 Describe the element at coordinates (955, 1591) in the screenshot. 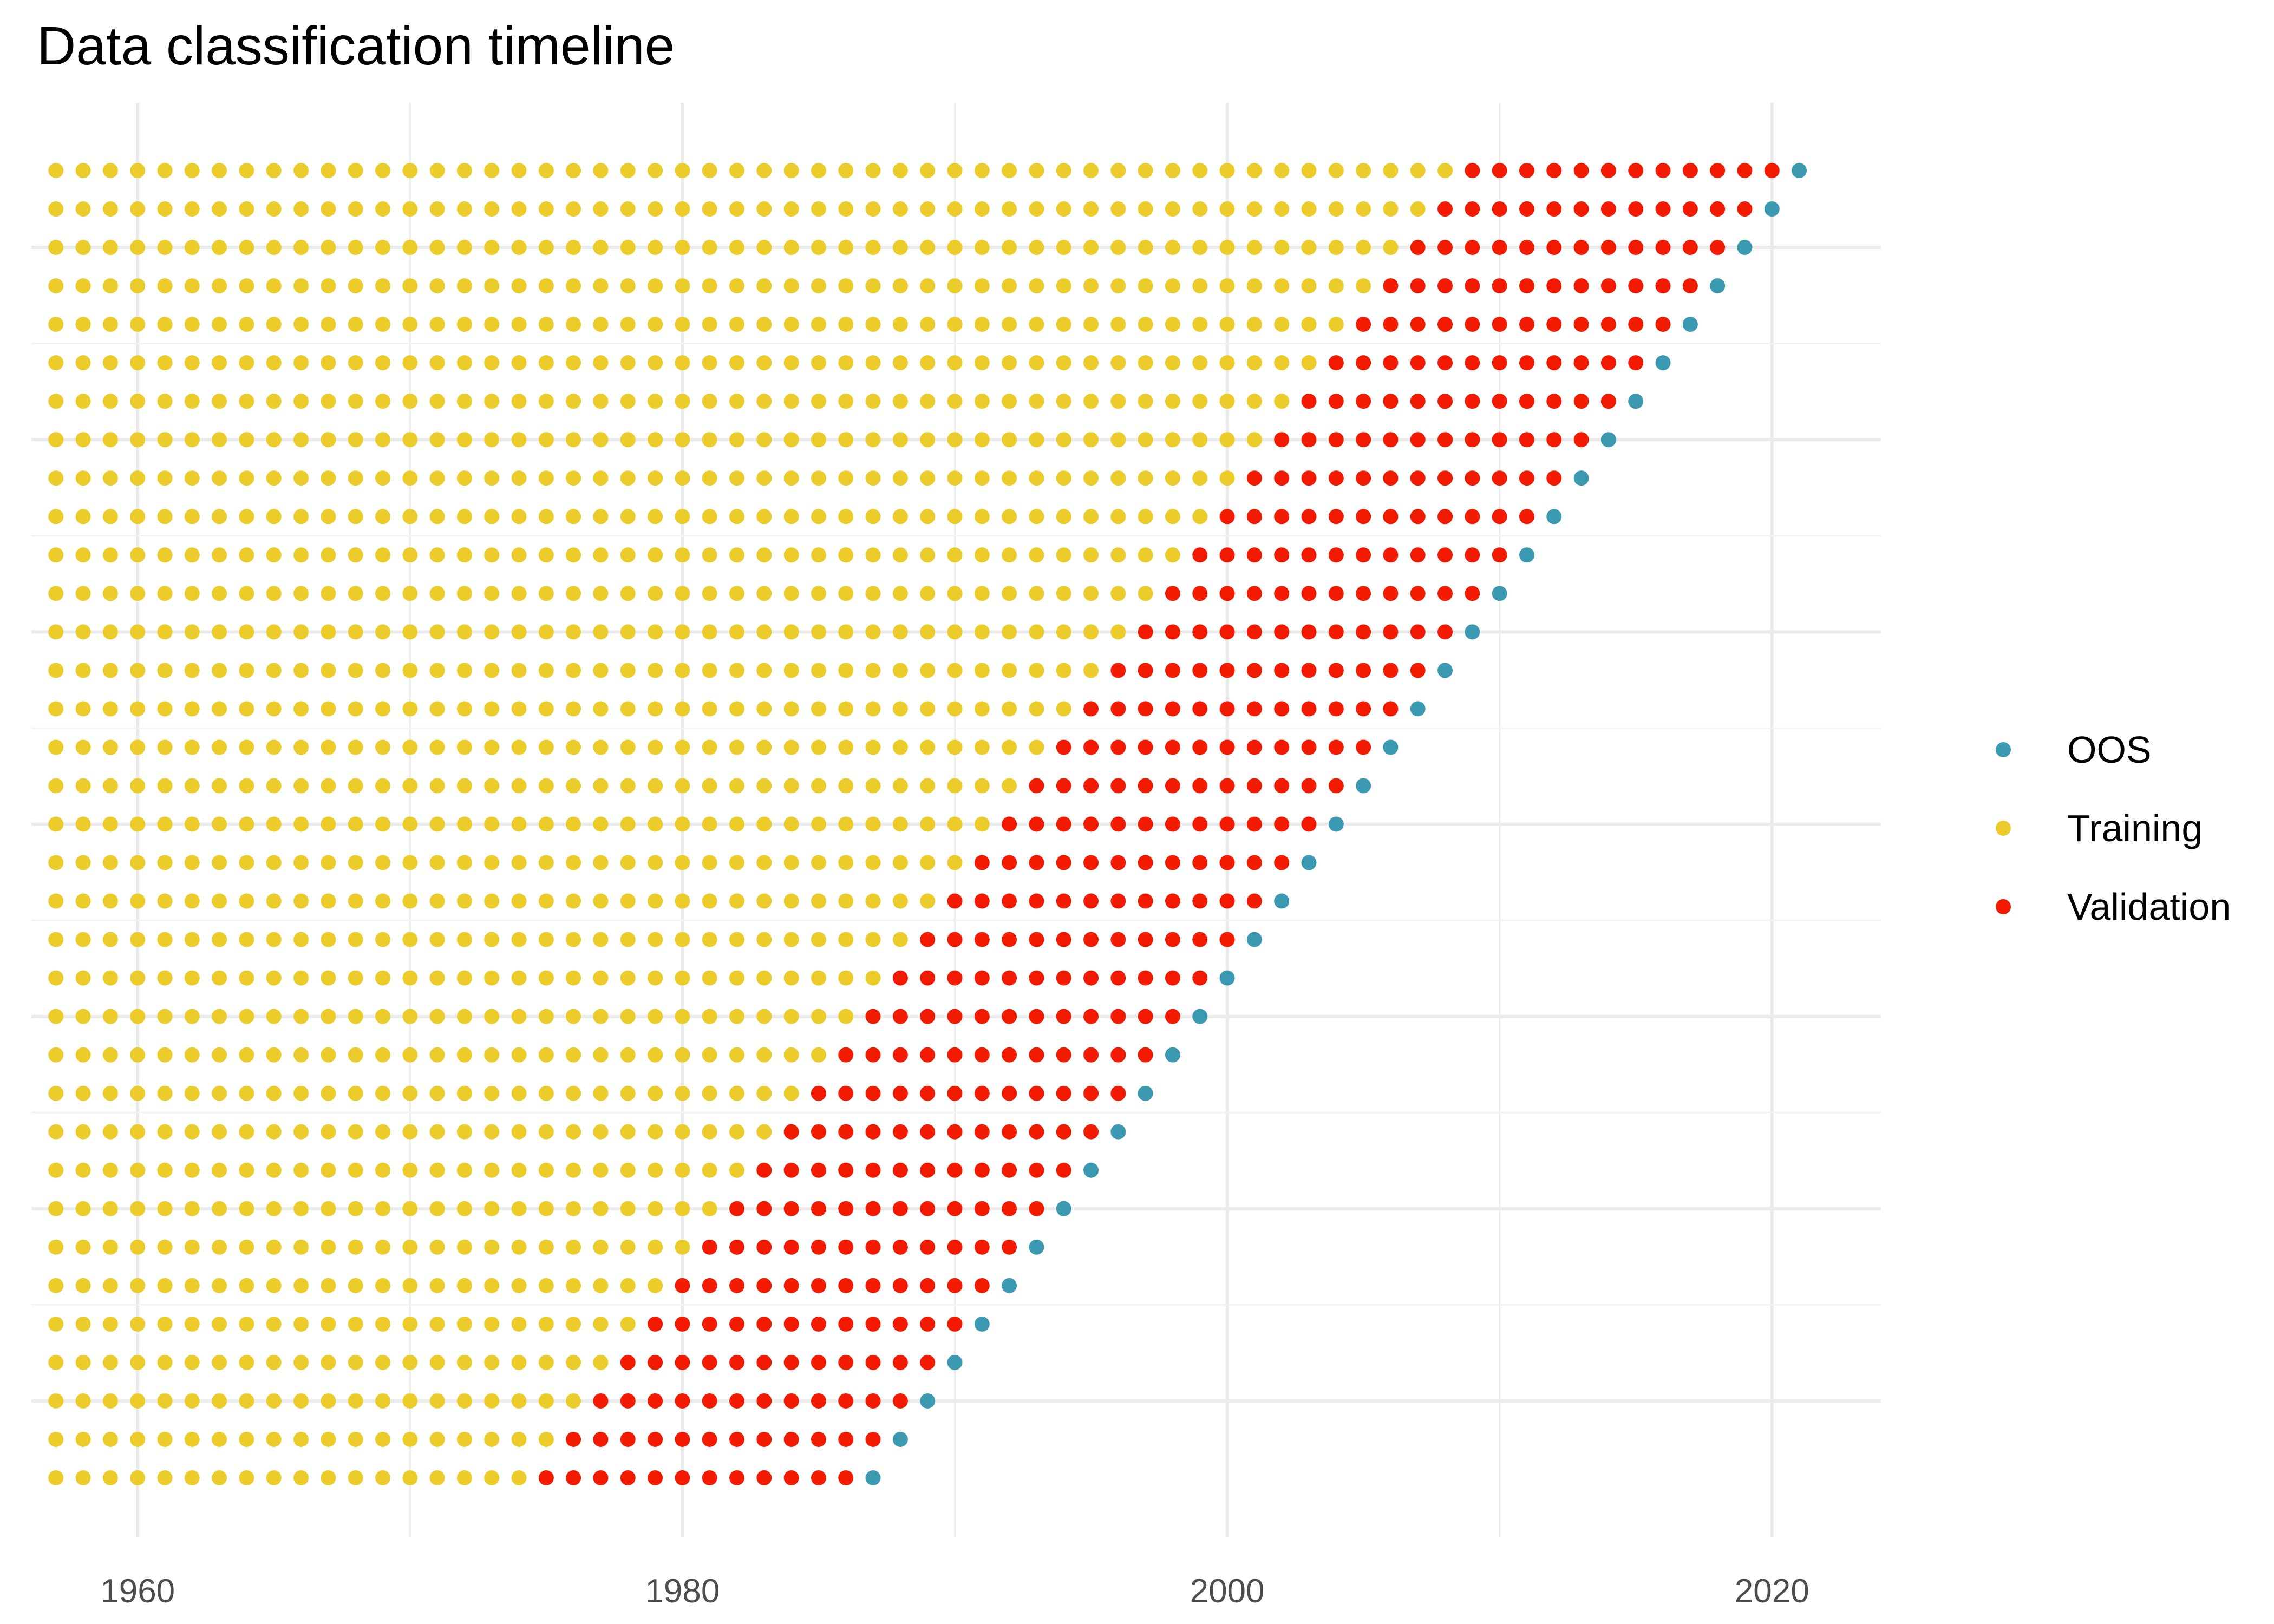

I see `x-axis: 1960 1980 2000 2020` at that location.